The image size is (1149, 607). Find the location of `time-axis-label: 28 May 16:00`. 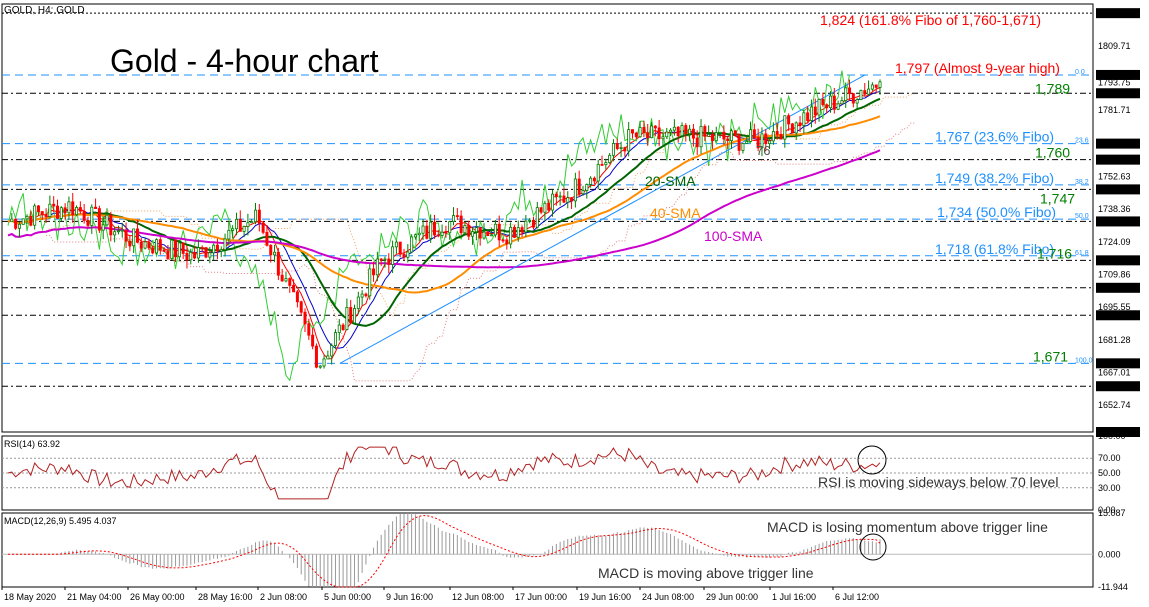

time-axis-label: 28 May 16:00 is located at coordinates (225, 597).